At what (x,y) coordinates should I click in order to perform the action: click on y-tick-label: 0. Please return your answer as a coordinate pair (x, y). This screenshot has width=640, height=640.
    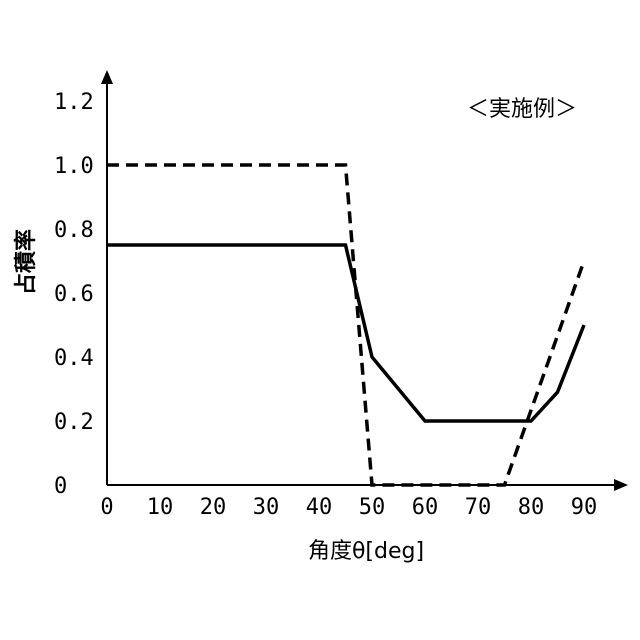
    Looking at the image, I should click on (60, 486).